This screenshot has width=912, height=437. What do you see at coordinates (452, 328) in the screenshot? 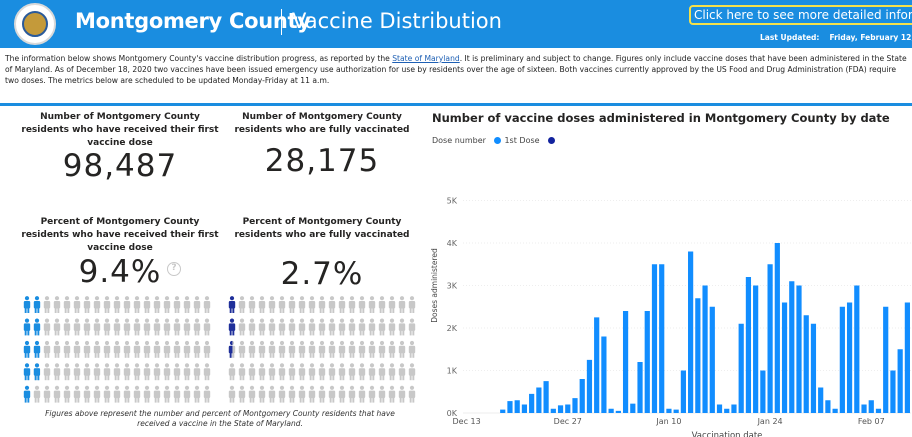
I see `y-tick-label: 2K` at bounding box center [452, 328].